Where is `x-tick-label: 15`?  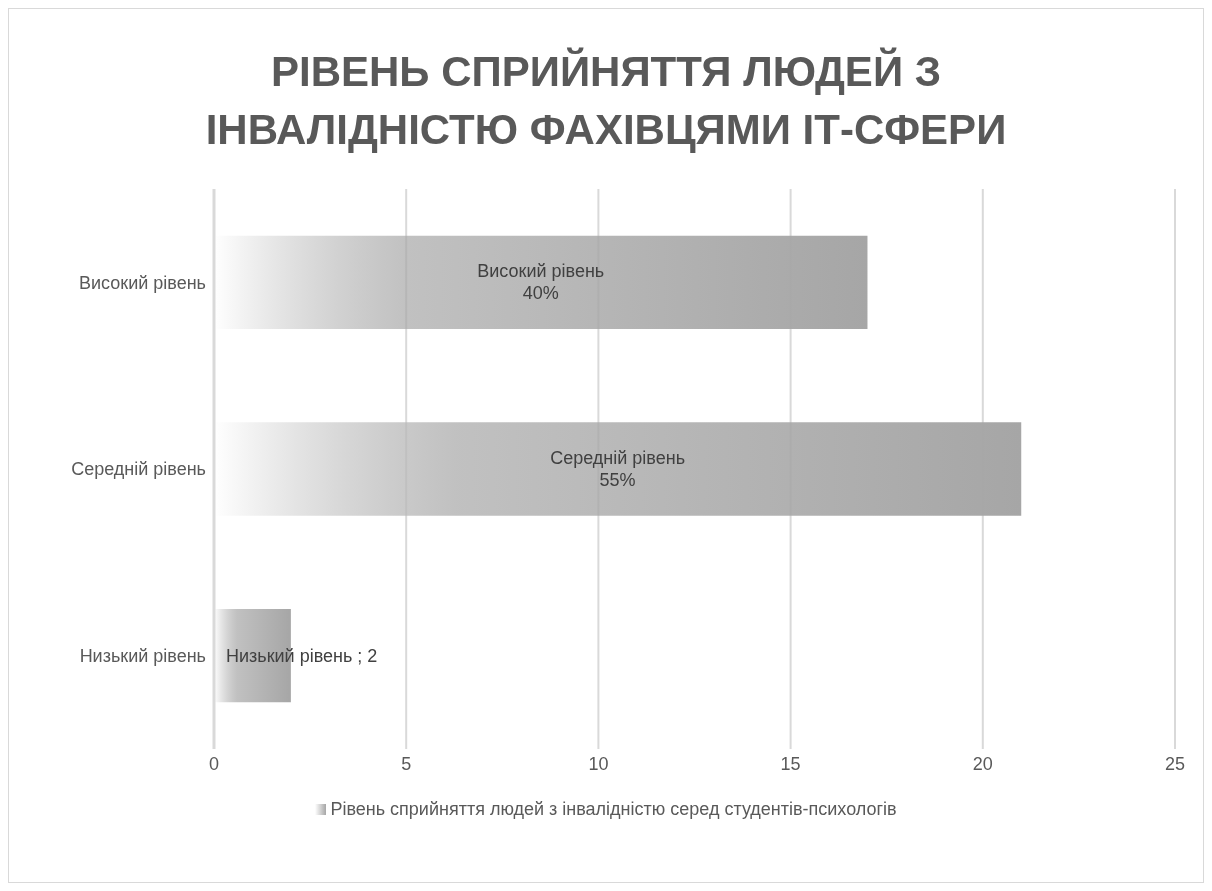 x-tick-label: 15 is located at coordinates (790, 763).